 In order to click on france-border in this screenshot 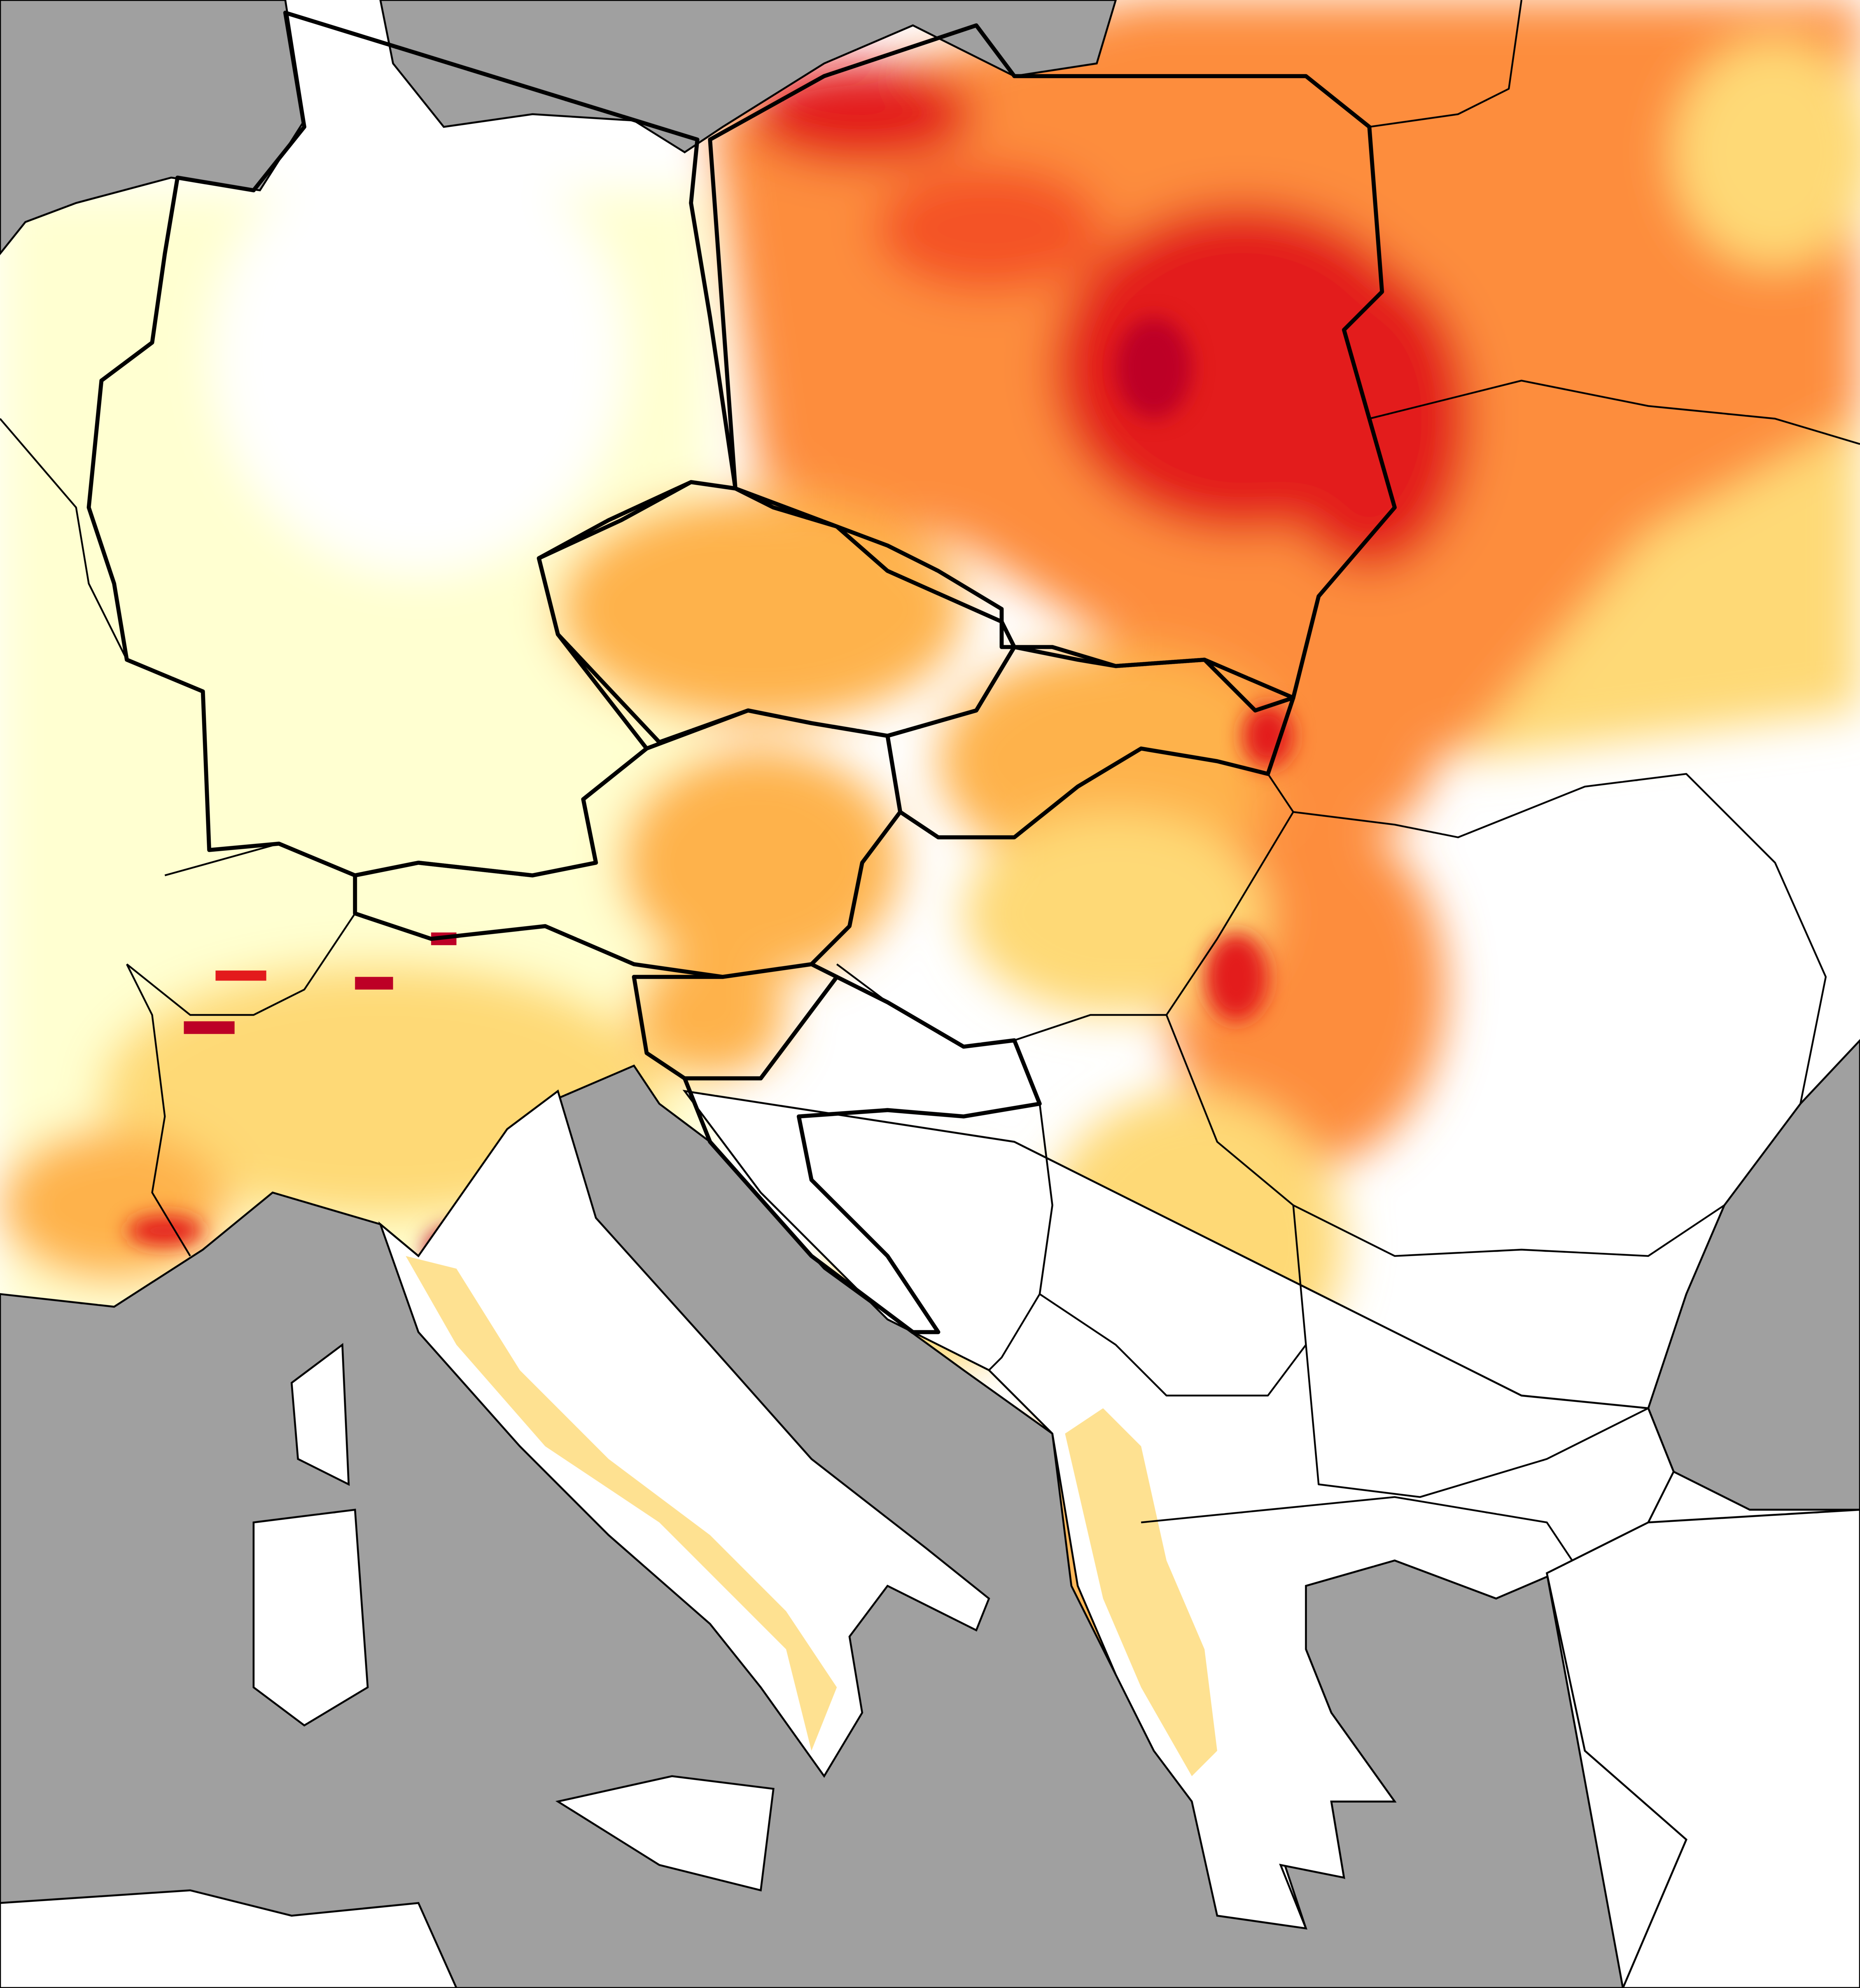, I will do `click(101, 555)`.